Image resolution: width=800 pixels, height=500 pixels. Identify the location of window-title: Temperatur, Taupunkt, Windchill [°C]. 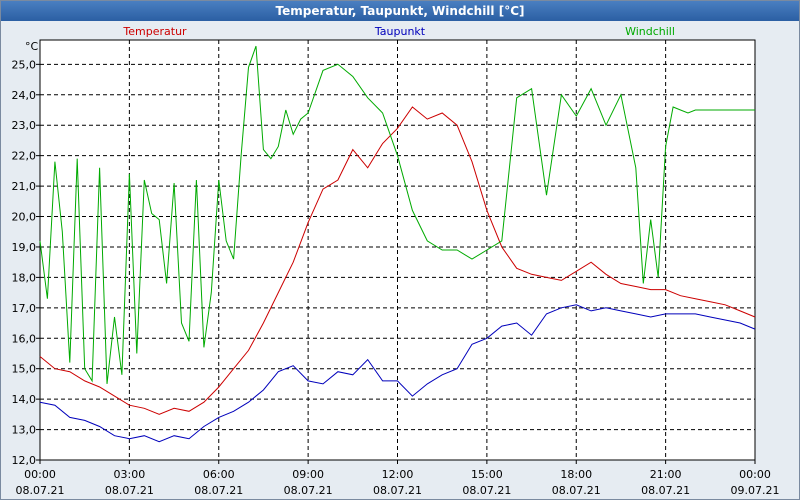
(400, 11).